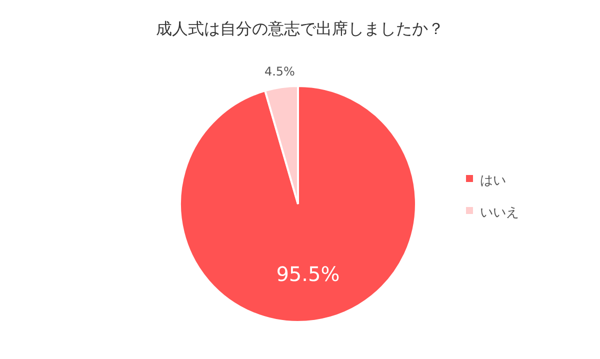 Image resolution: width=600 pixels, height=359 pixels. What do you see at coordinates (300, 28) in the screenshot?
I see `chart-title: 成人式は自分の意志で出席しましたか？` at bounding box center [300, 28].